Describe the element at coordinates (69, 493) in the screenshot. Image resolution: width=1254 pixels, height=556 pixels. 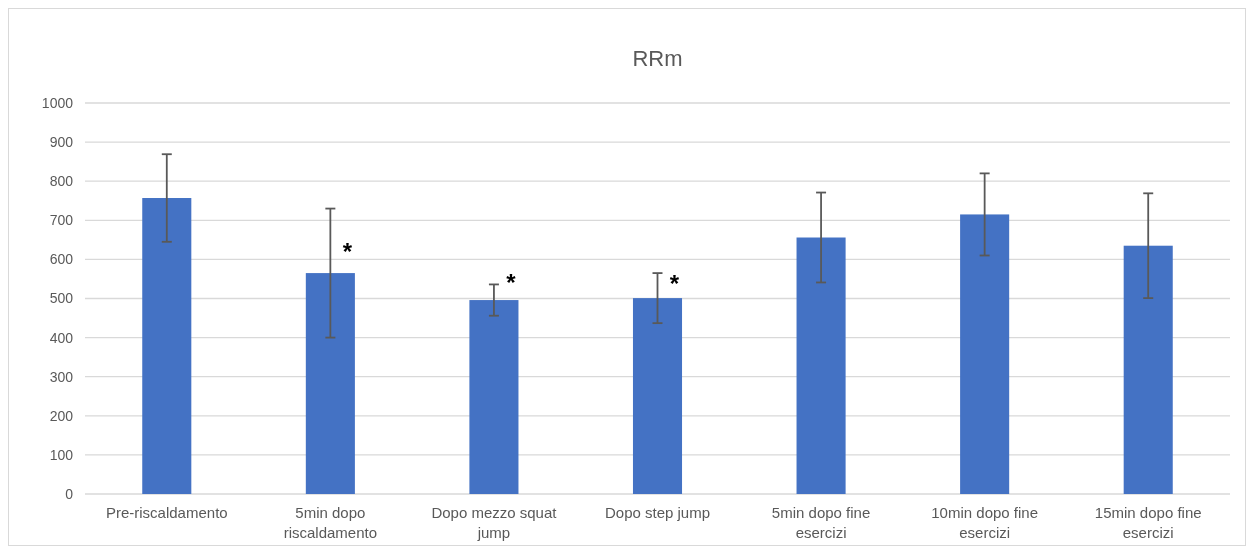
I see `y-tick-label: 0` at that location.